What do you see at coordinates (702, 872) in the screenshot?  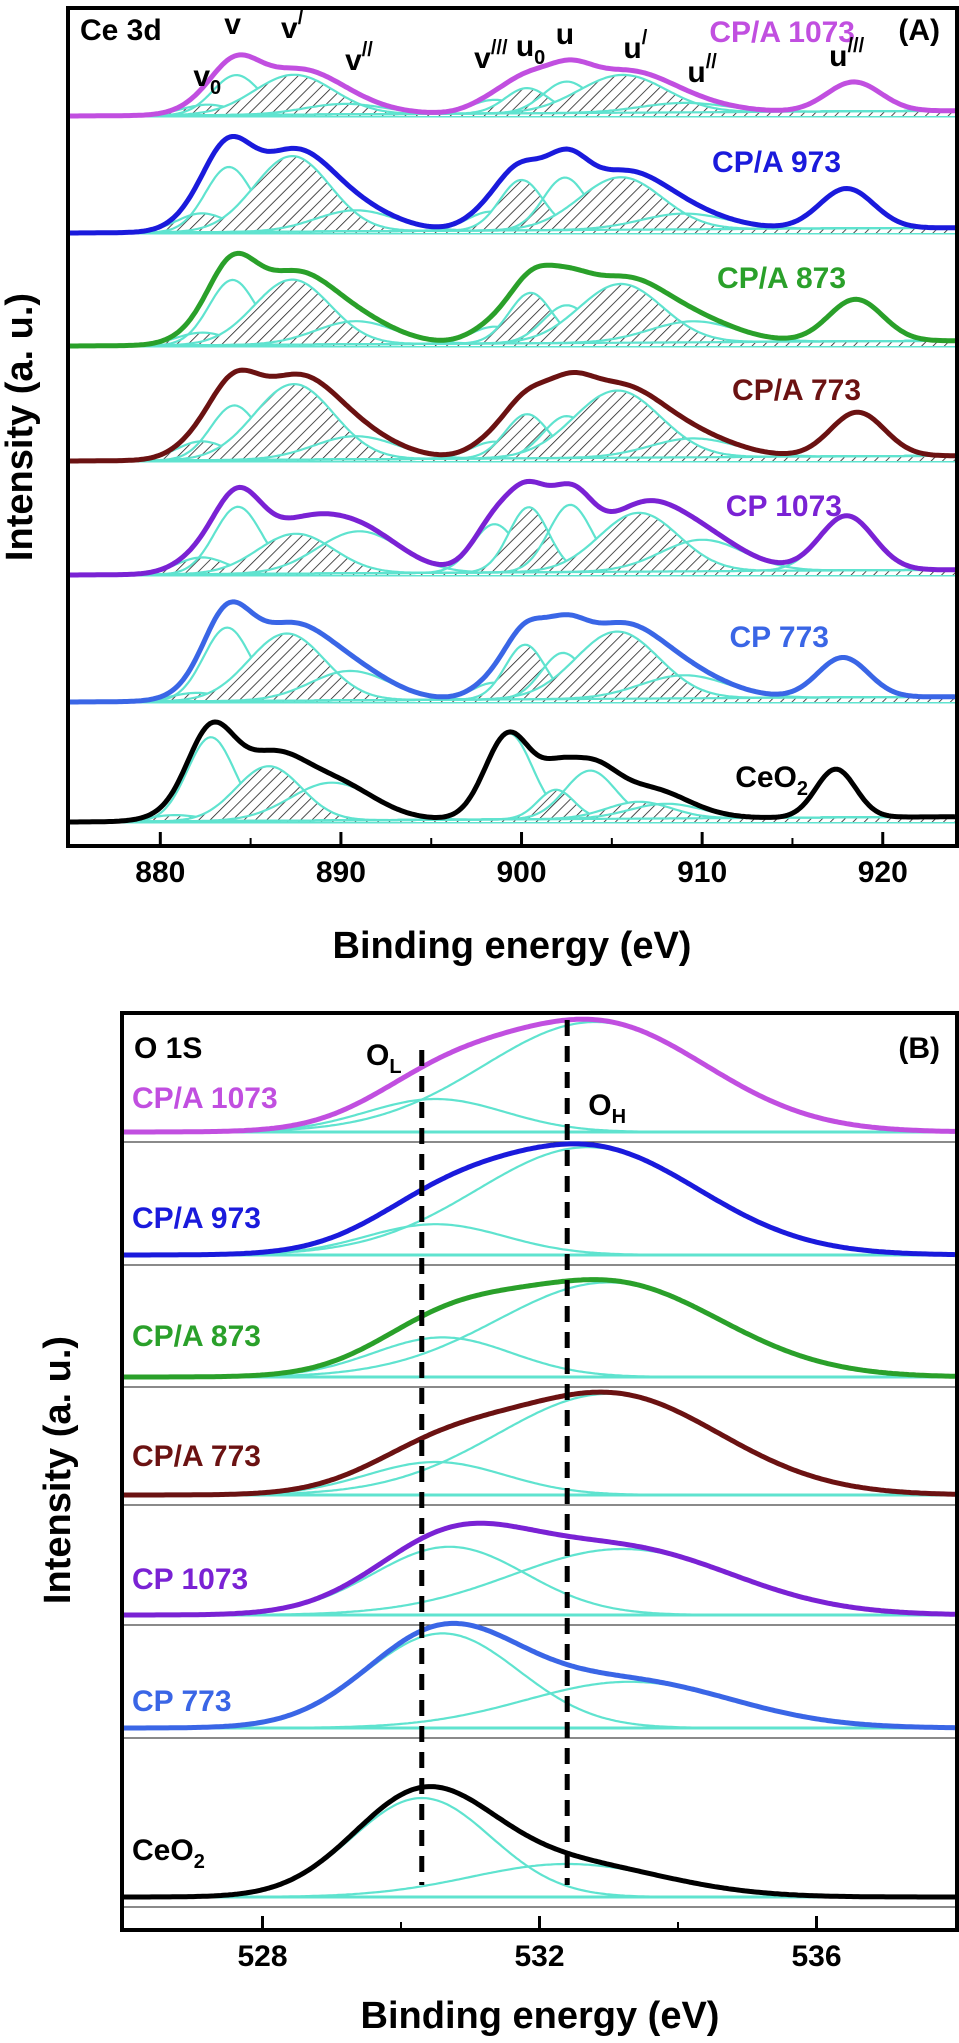 I see `panel-a-x-tick-label: 910` at bounding box center [702, 872].